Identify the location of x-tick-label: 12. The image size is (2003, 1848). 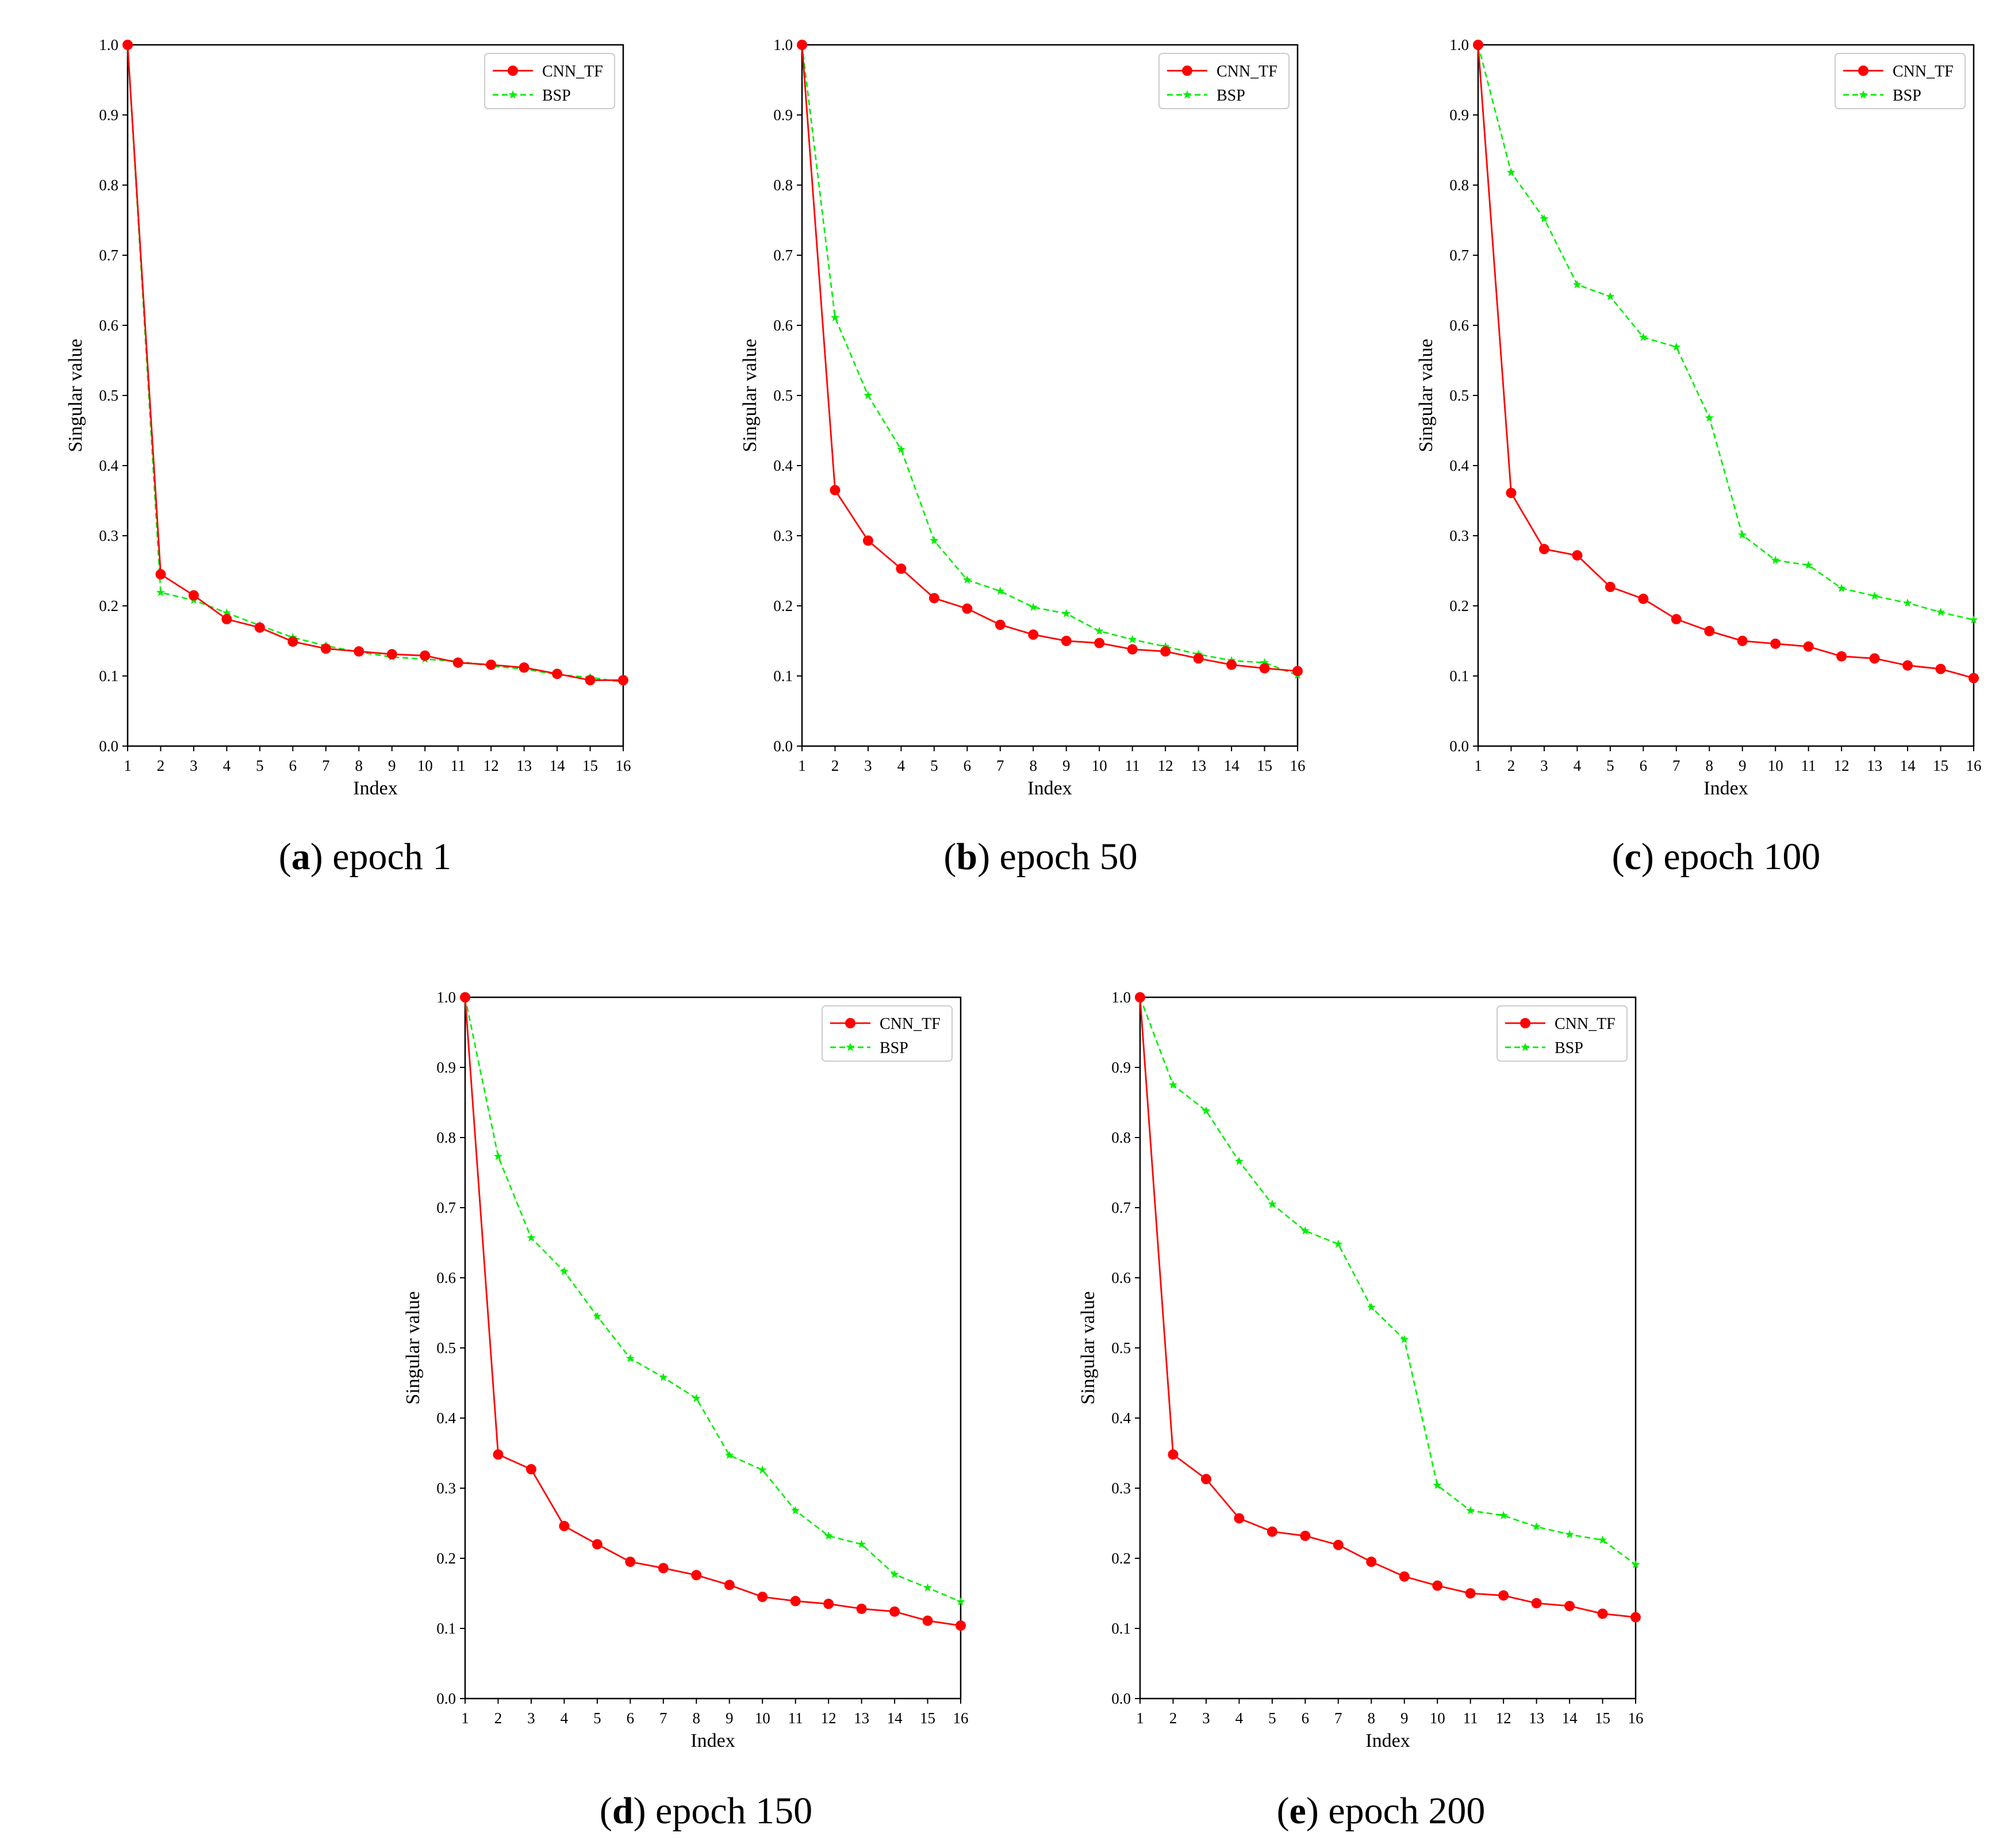
(1503, 1718).